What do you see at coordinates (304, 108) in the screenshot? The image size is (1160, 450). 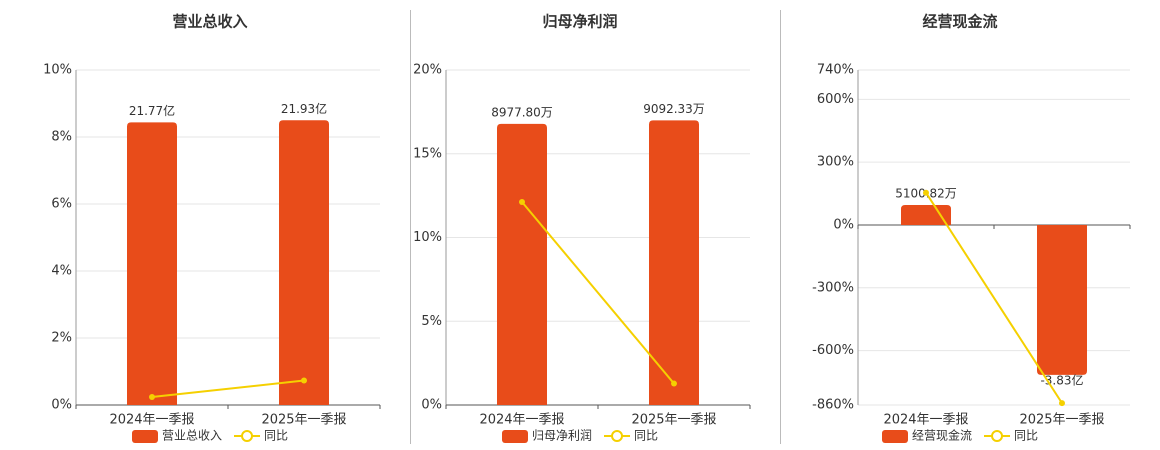 I see `value-label: 21.93亿` at bounding box center [304, 108].